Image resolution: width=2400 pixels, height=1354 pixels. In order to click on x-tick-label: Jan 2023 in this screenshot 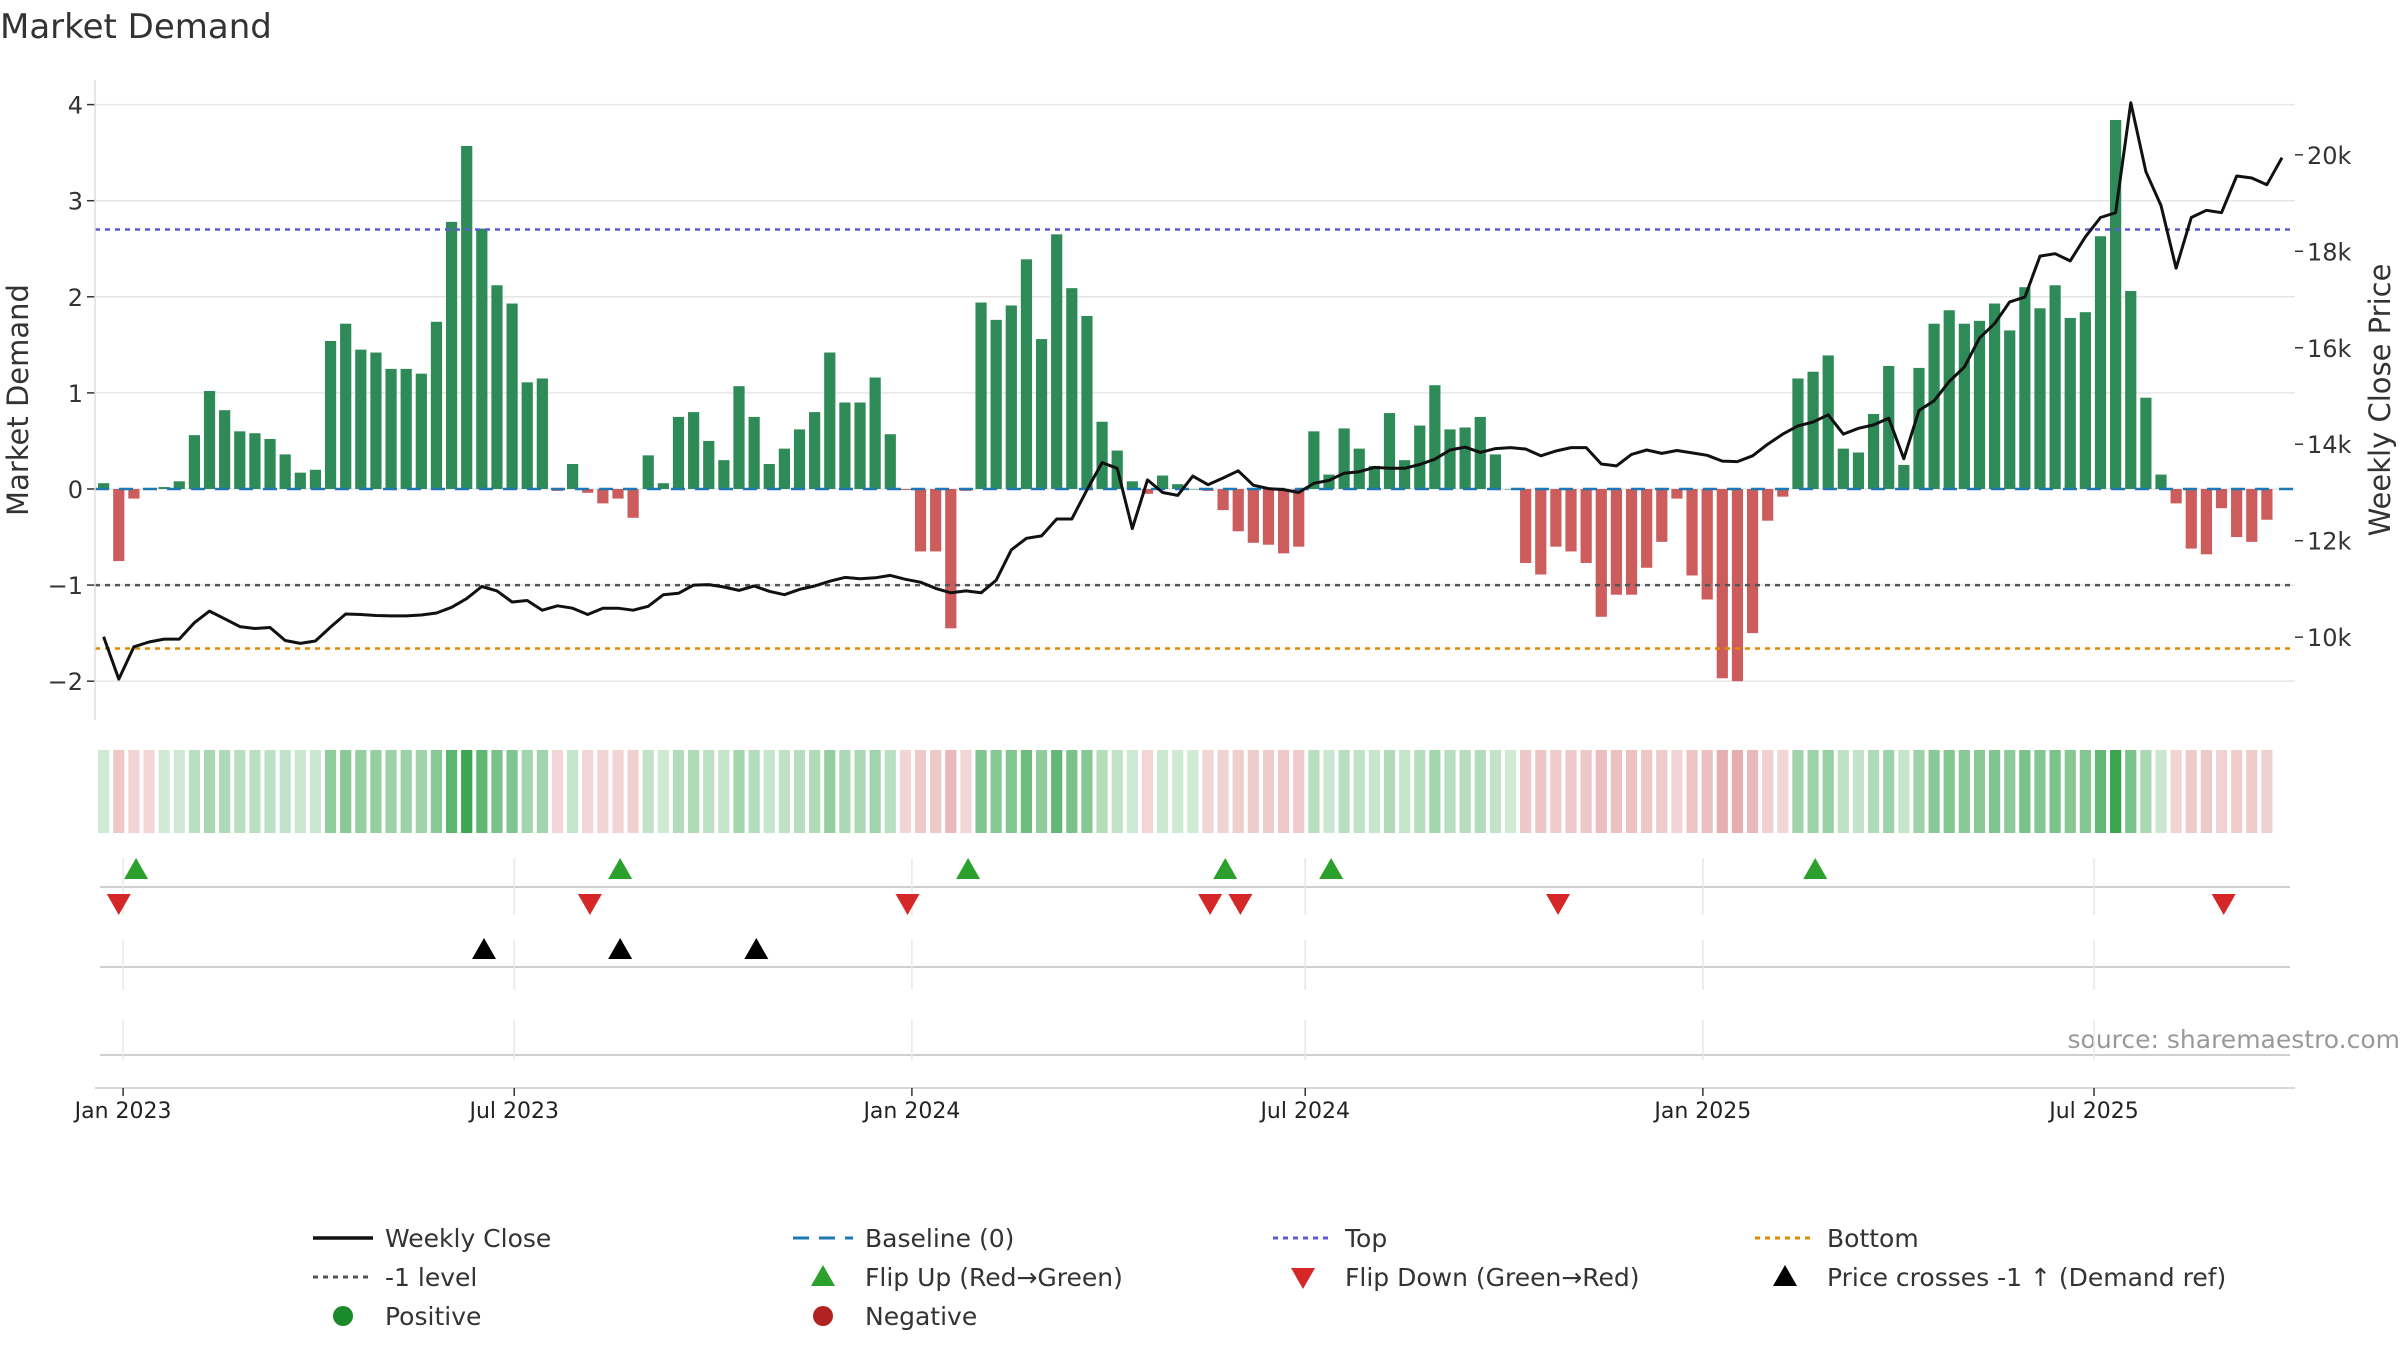, I will do `click(122, 1111)`.